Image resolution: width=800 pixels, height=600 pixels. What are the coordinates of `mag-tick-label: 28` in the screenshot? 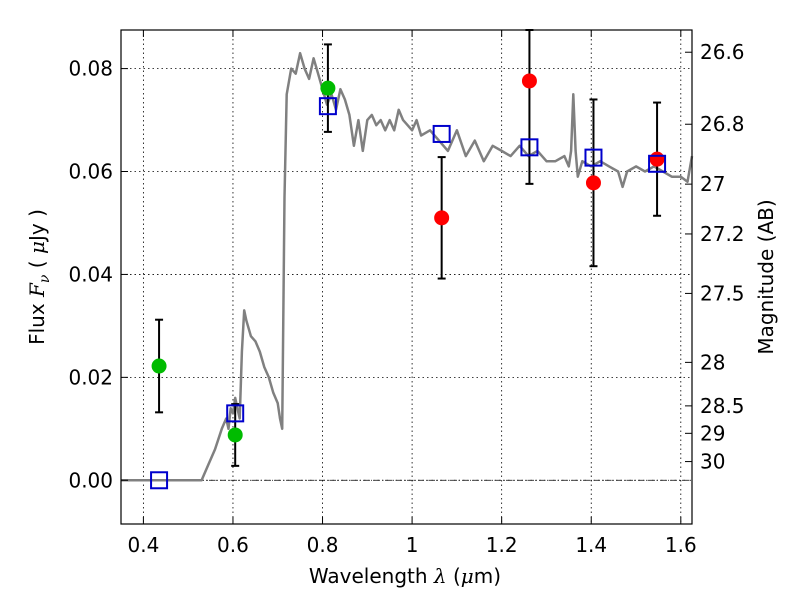 It's located at (712, 362).